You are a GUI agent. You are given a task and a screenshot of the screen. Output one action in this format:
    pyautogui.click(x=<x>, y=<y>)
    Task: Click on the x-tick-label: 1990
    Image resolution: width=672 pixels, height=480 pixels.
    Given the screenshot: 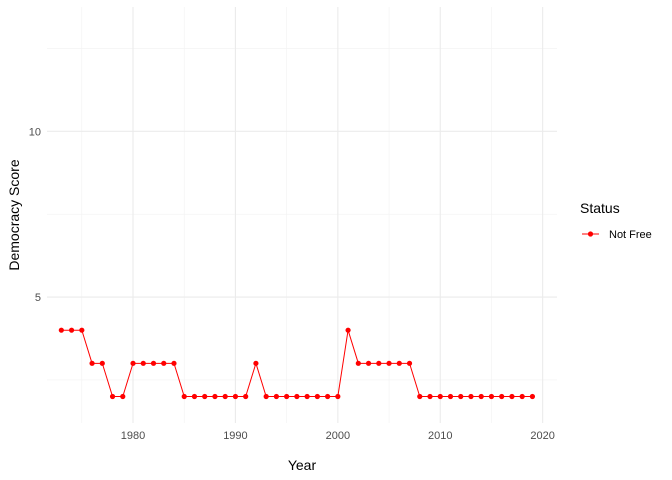 What is the action you would take?
    pyautogui.click(x=235, y=436)
    